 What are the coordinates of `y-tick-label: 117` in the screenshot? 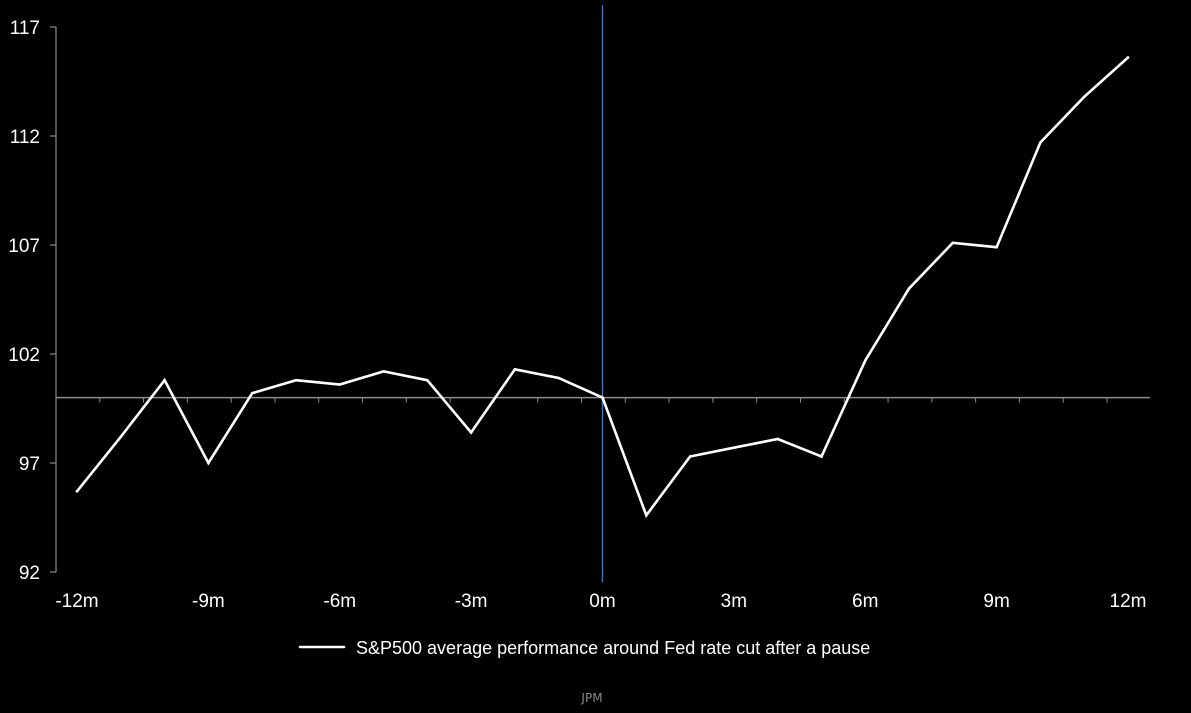 It's located at (25, 28).